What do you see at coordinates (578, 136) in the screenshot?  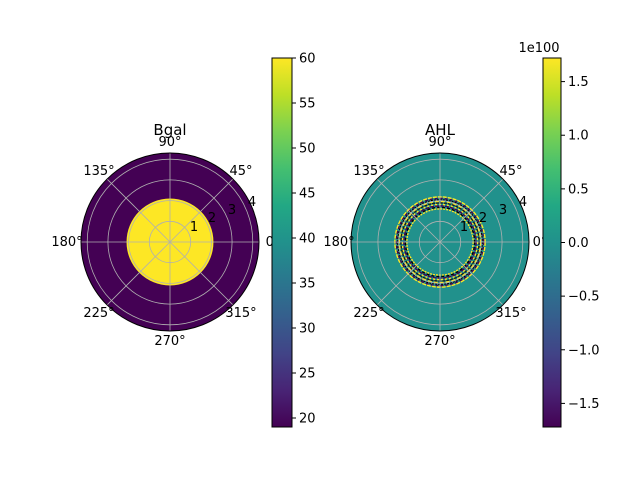 I see `colorbar-tick-label: 1.0` at bounding box center [578, 136].